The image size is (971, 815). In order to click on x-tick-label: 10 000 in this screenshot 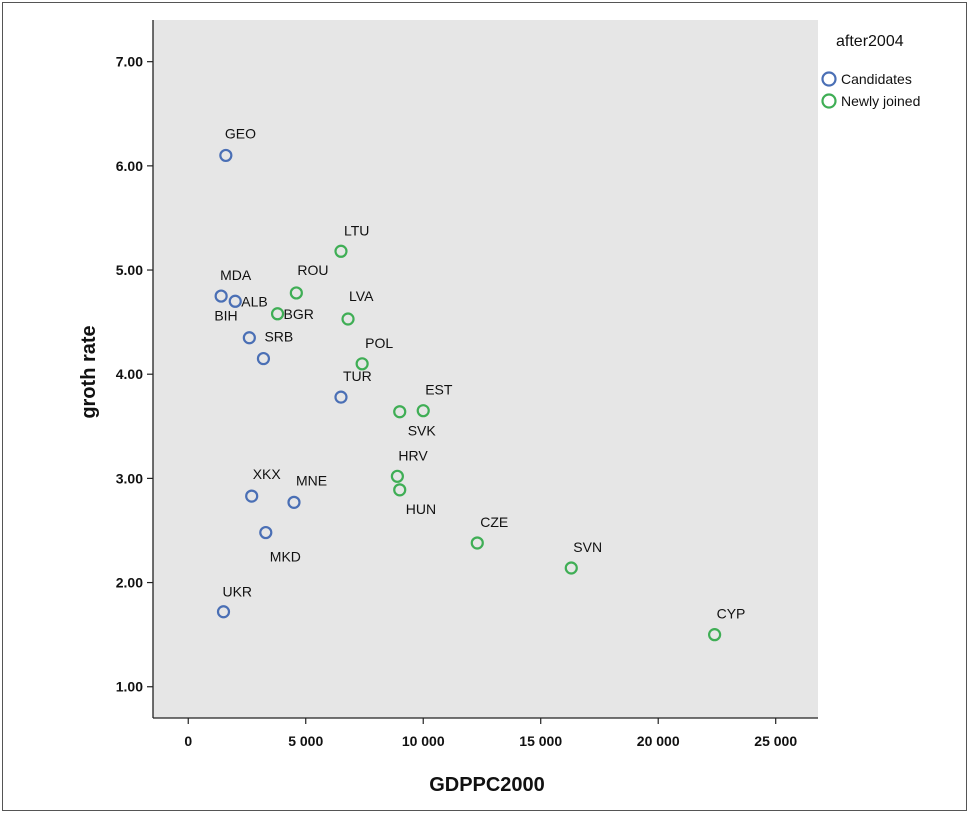, I will do `click(423, 741)`.